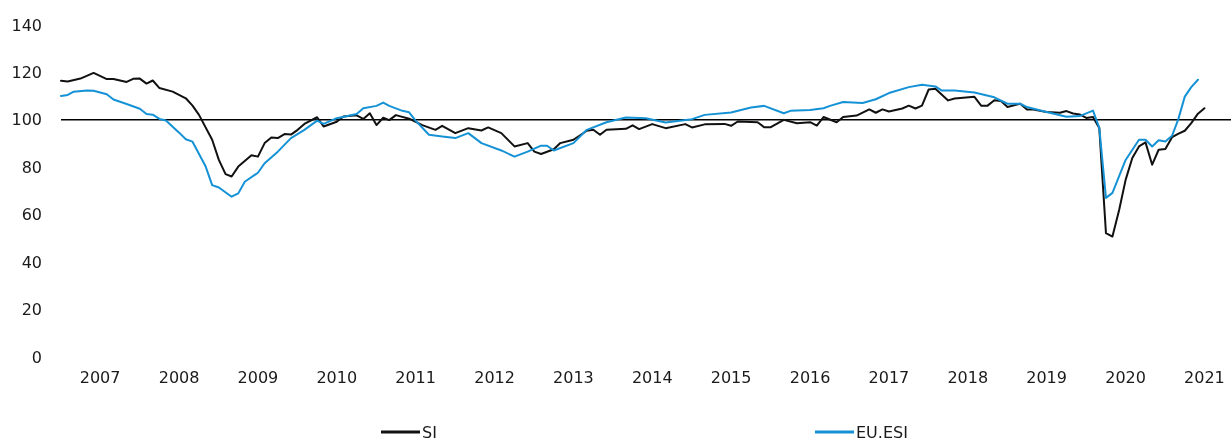 This screenshot has width=1231, height=439. Describe the element at coordinates (573, 377) in the screenshot. I see `x-tick-label: 2013` at that location.